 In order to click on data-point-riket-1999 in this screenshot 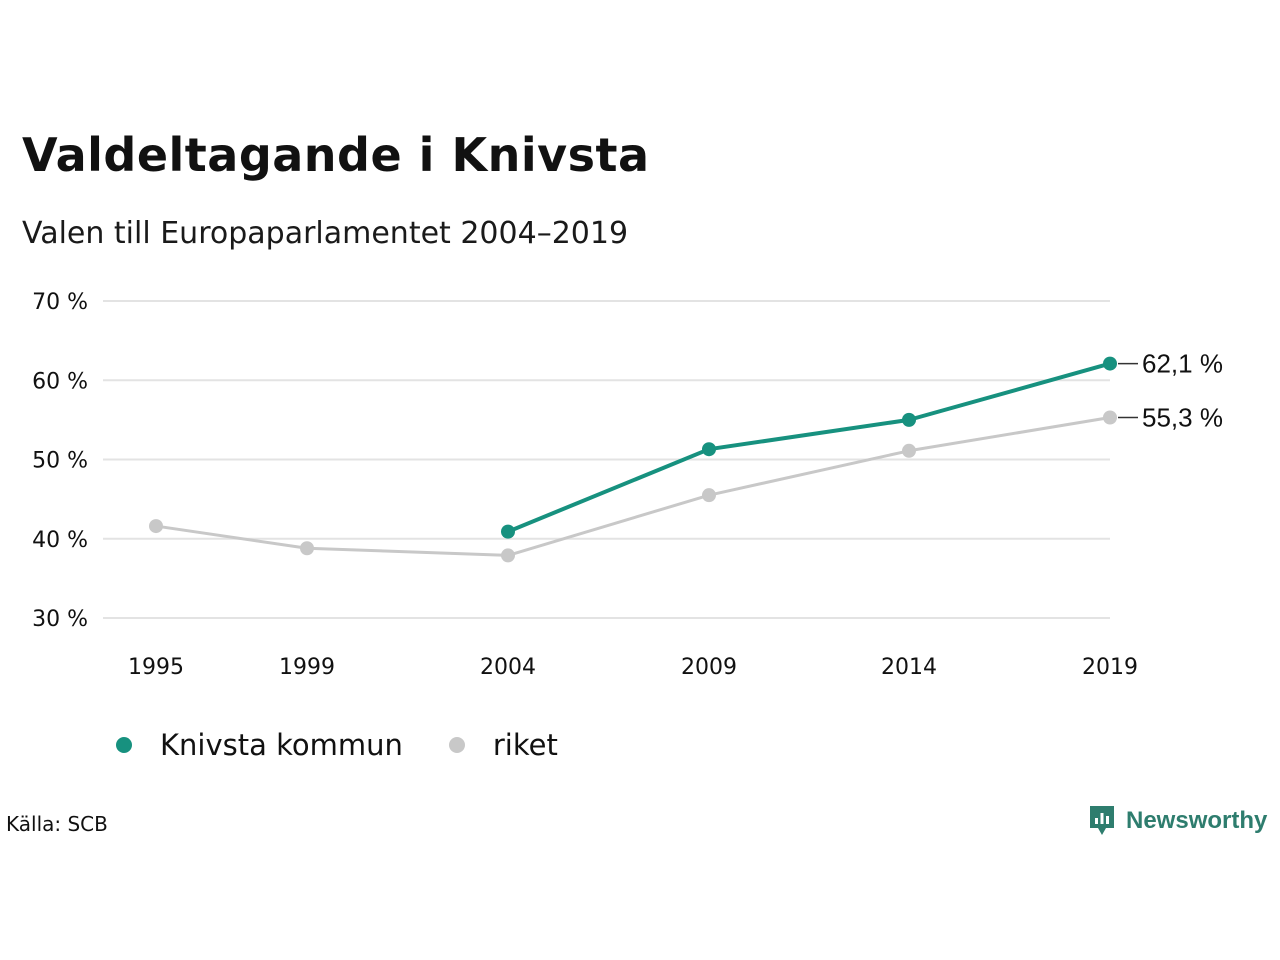, I will do `click(307, 548)`.